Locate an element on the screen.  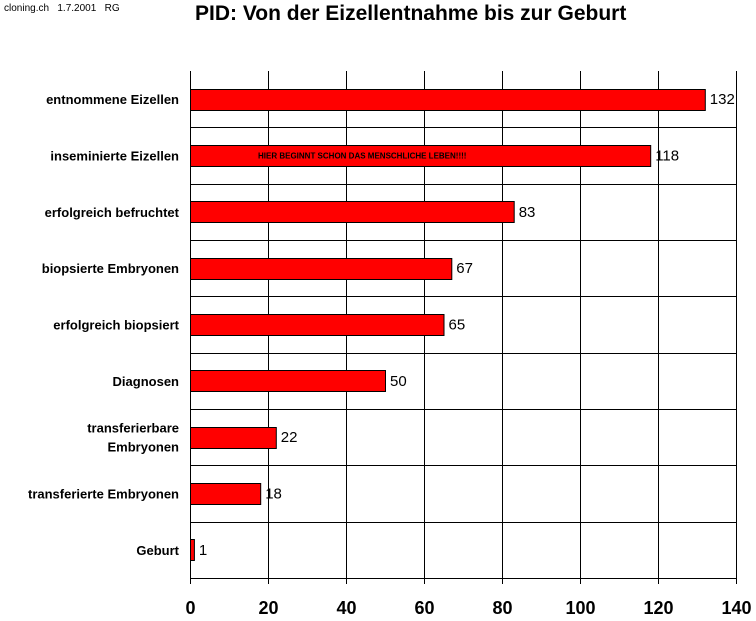
data-label: 67 is located at coordinates (464, 268).